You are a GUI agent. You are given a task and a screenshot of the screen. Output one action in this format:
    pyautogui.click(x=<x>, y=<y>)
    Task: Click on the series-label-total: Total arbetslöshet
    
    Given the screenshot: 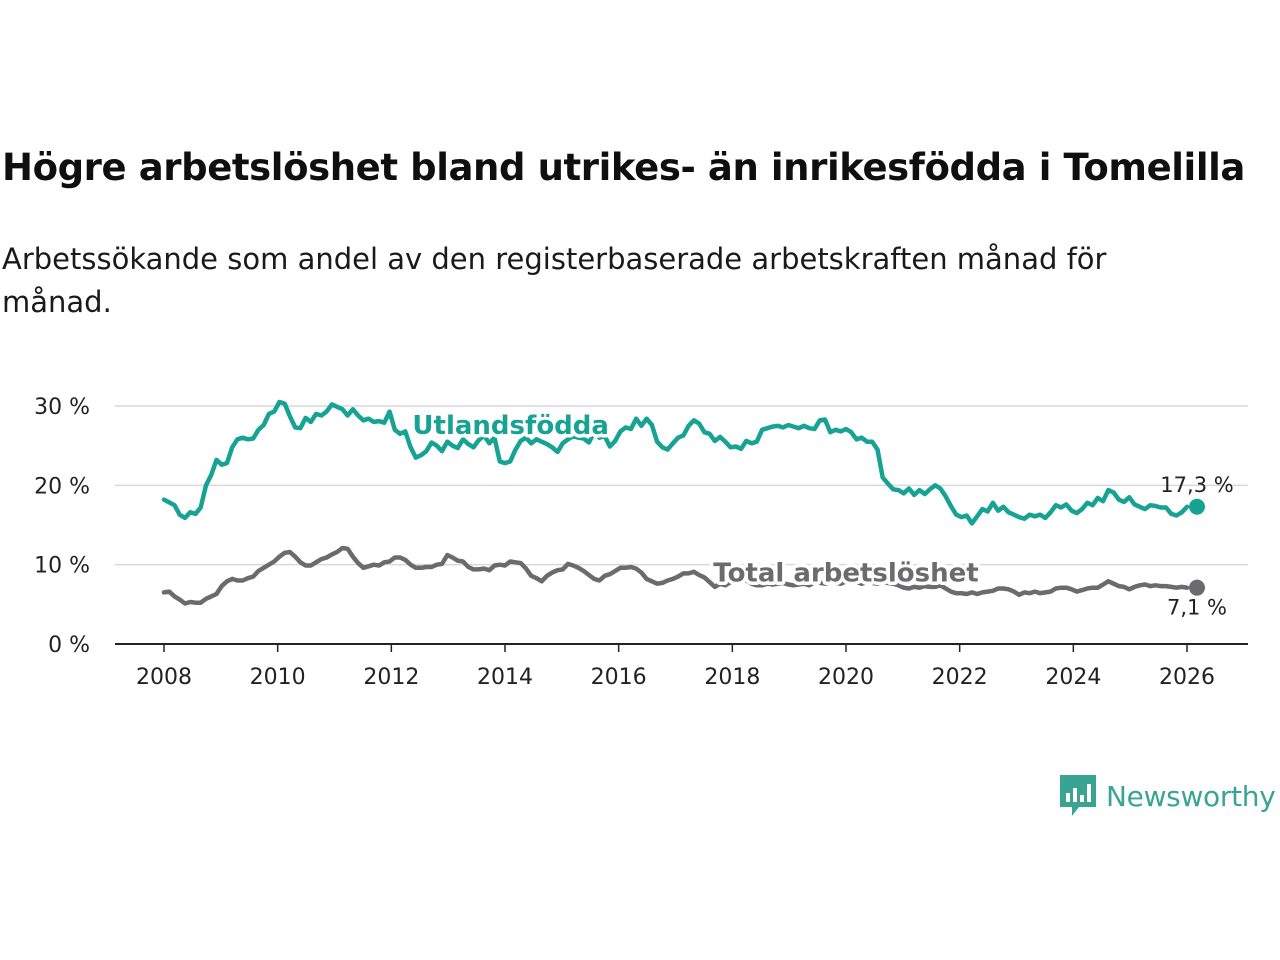 What is the action you would take?
    pyautogui.click(x=845, y=573)
    